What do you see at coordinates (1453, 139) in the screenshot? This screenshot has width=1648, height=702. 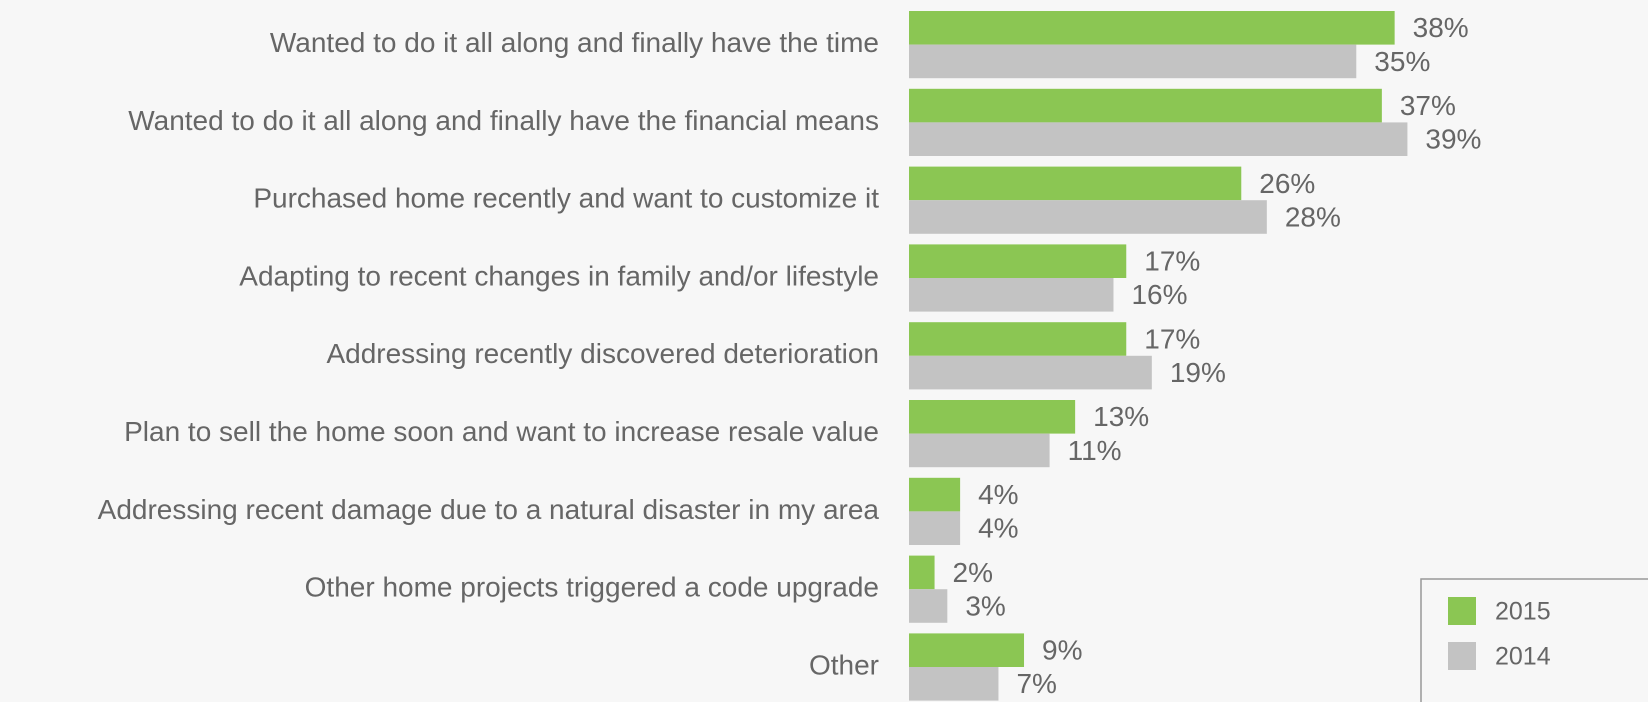 I see `value-label: 39%` at bounding box center [1453, 139].